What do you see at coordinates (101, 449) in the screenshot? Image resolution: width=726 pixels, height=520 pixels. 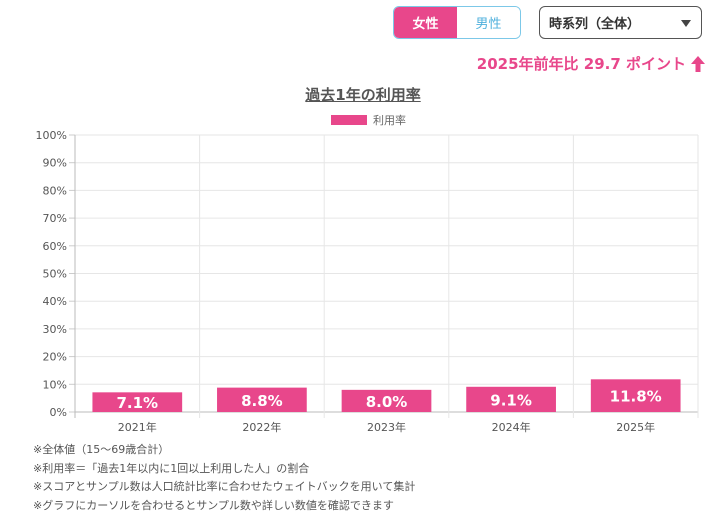 I see `footnote: ※全体値（15～69歳合計）` at bounding box center [101, 449].